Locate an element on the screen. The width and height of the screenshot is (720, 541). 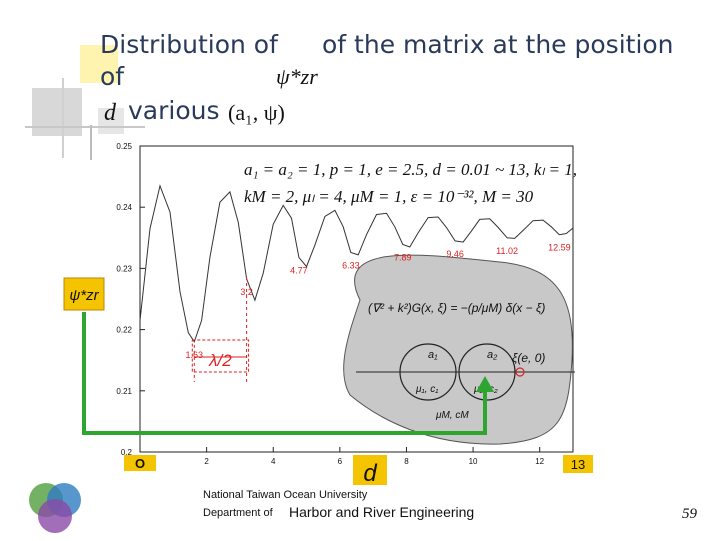
footer-dept: Harbor and River Engineering is located at coordinates (382, 512).